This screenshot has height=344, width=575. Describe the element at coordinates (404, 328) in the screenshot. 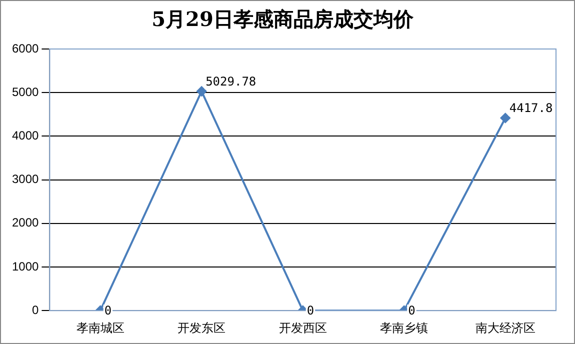

I see `x-tick-label: 孝南乡镇` at that location.